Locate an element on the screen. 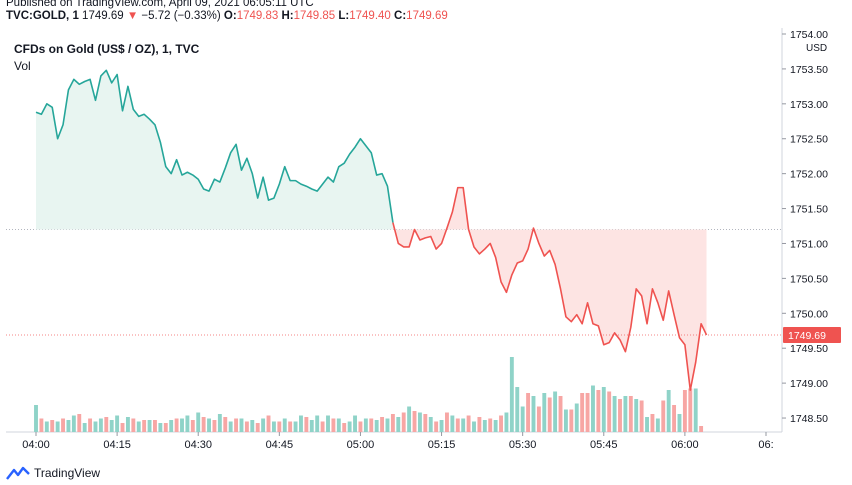  x-tick-label: 05:15 is located at coordinates (442, 445).